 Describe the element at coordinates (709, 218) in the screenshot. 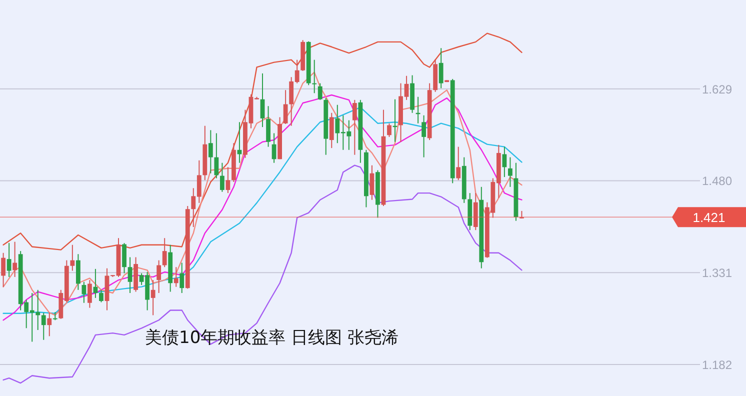

I see `ref-line-label: 1.421` at that location.